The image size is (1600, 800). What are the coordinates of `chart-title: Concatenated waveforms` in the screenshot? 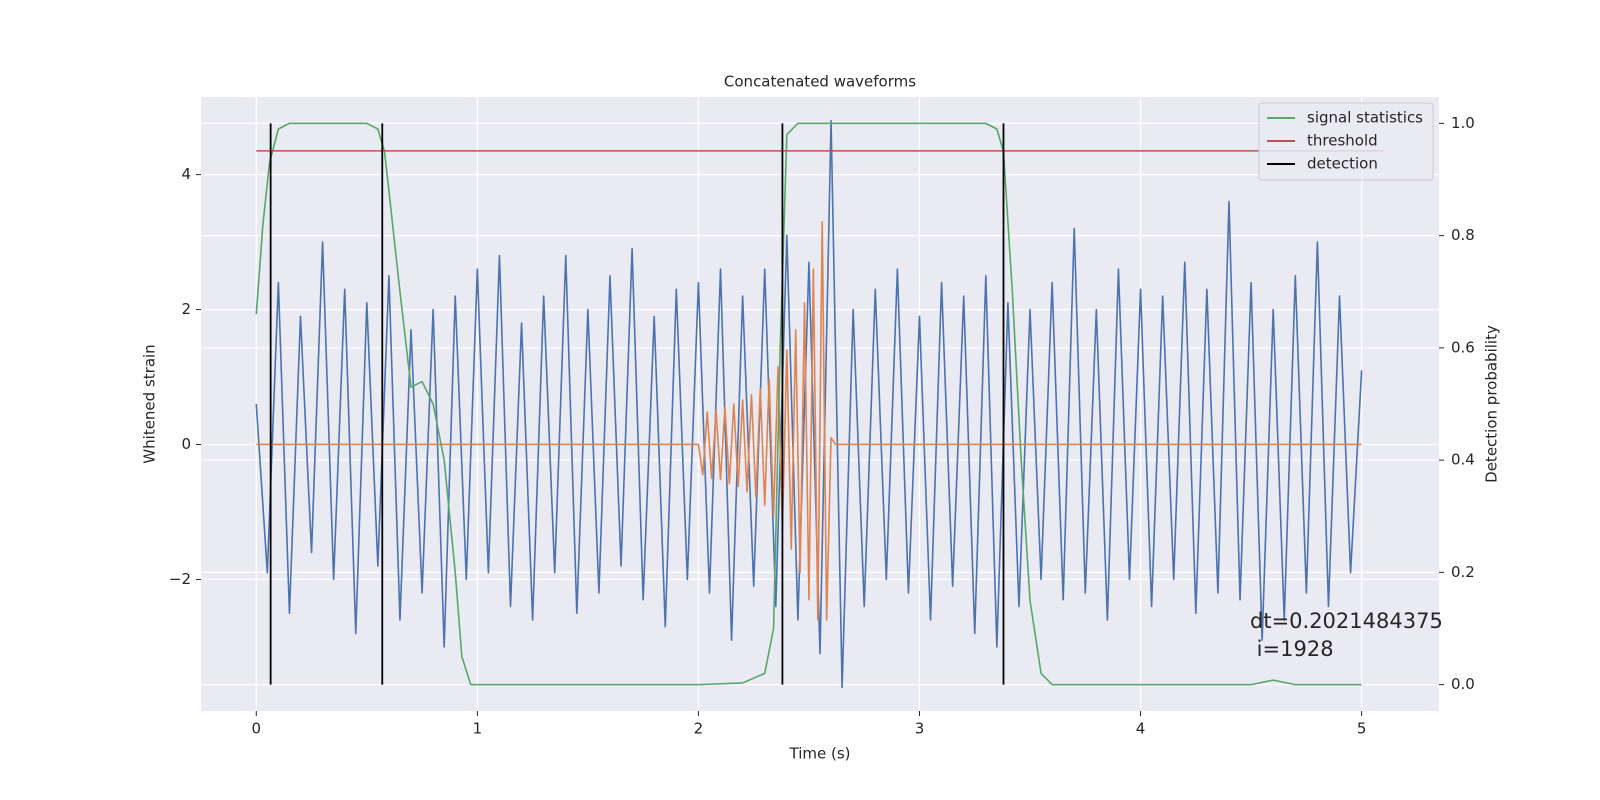 It's located at (820, 82).